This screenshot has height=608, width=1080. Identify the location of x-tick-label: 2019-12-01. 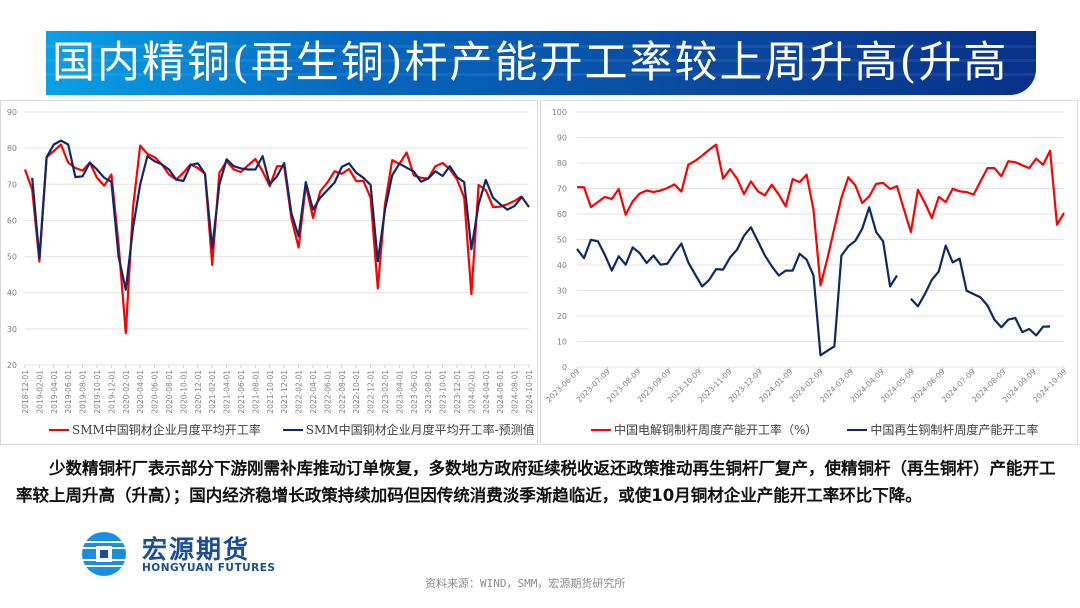
(111, 392).